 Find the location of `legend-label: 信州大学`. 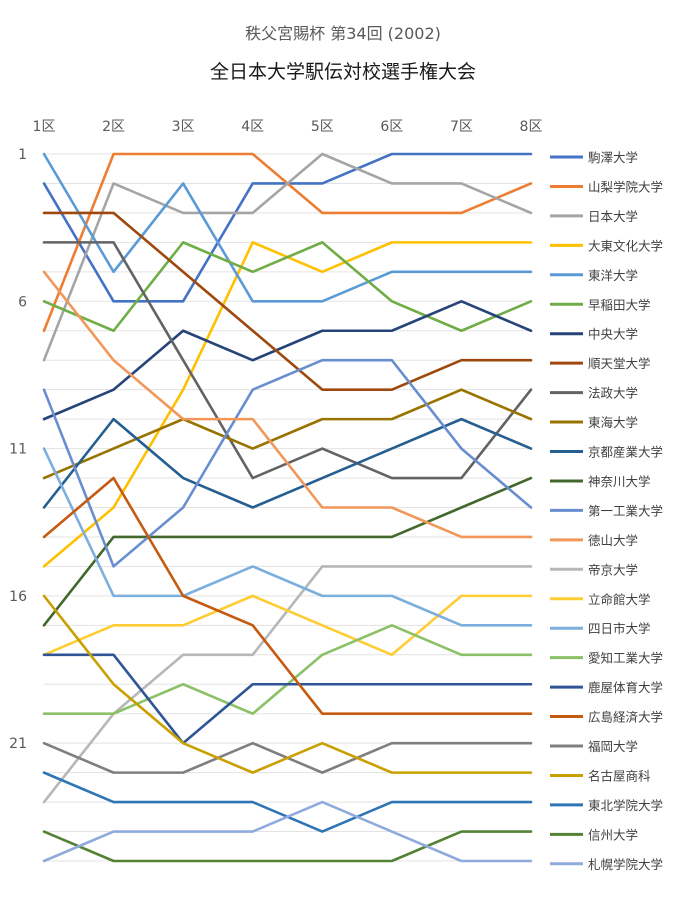

legend-label: 信州大学 is located at coordinates (613, 834).